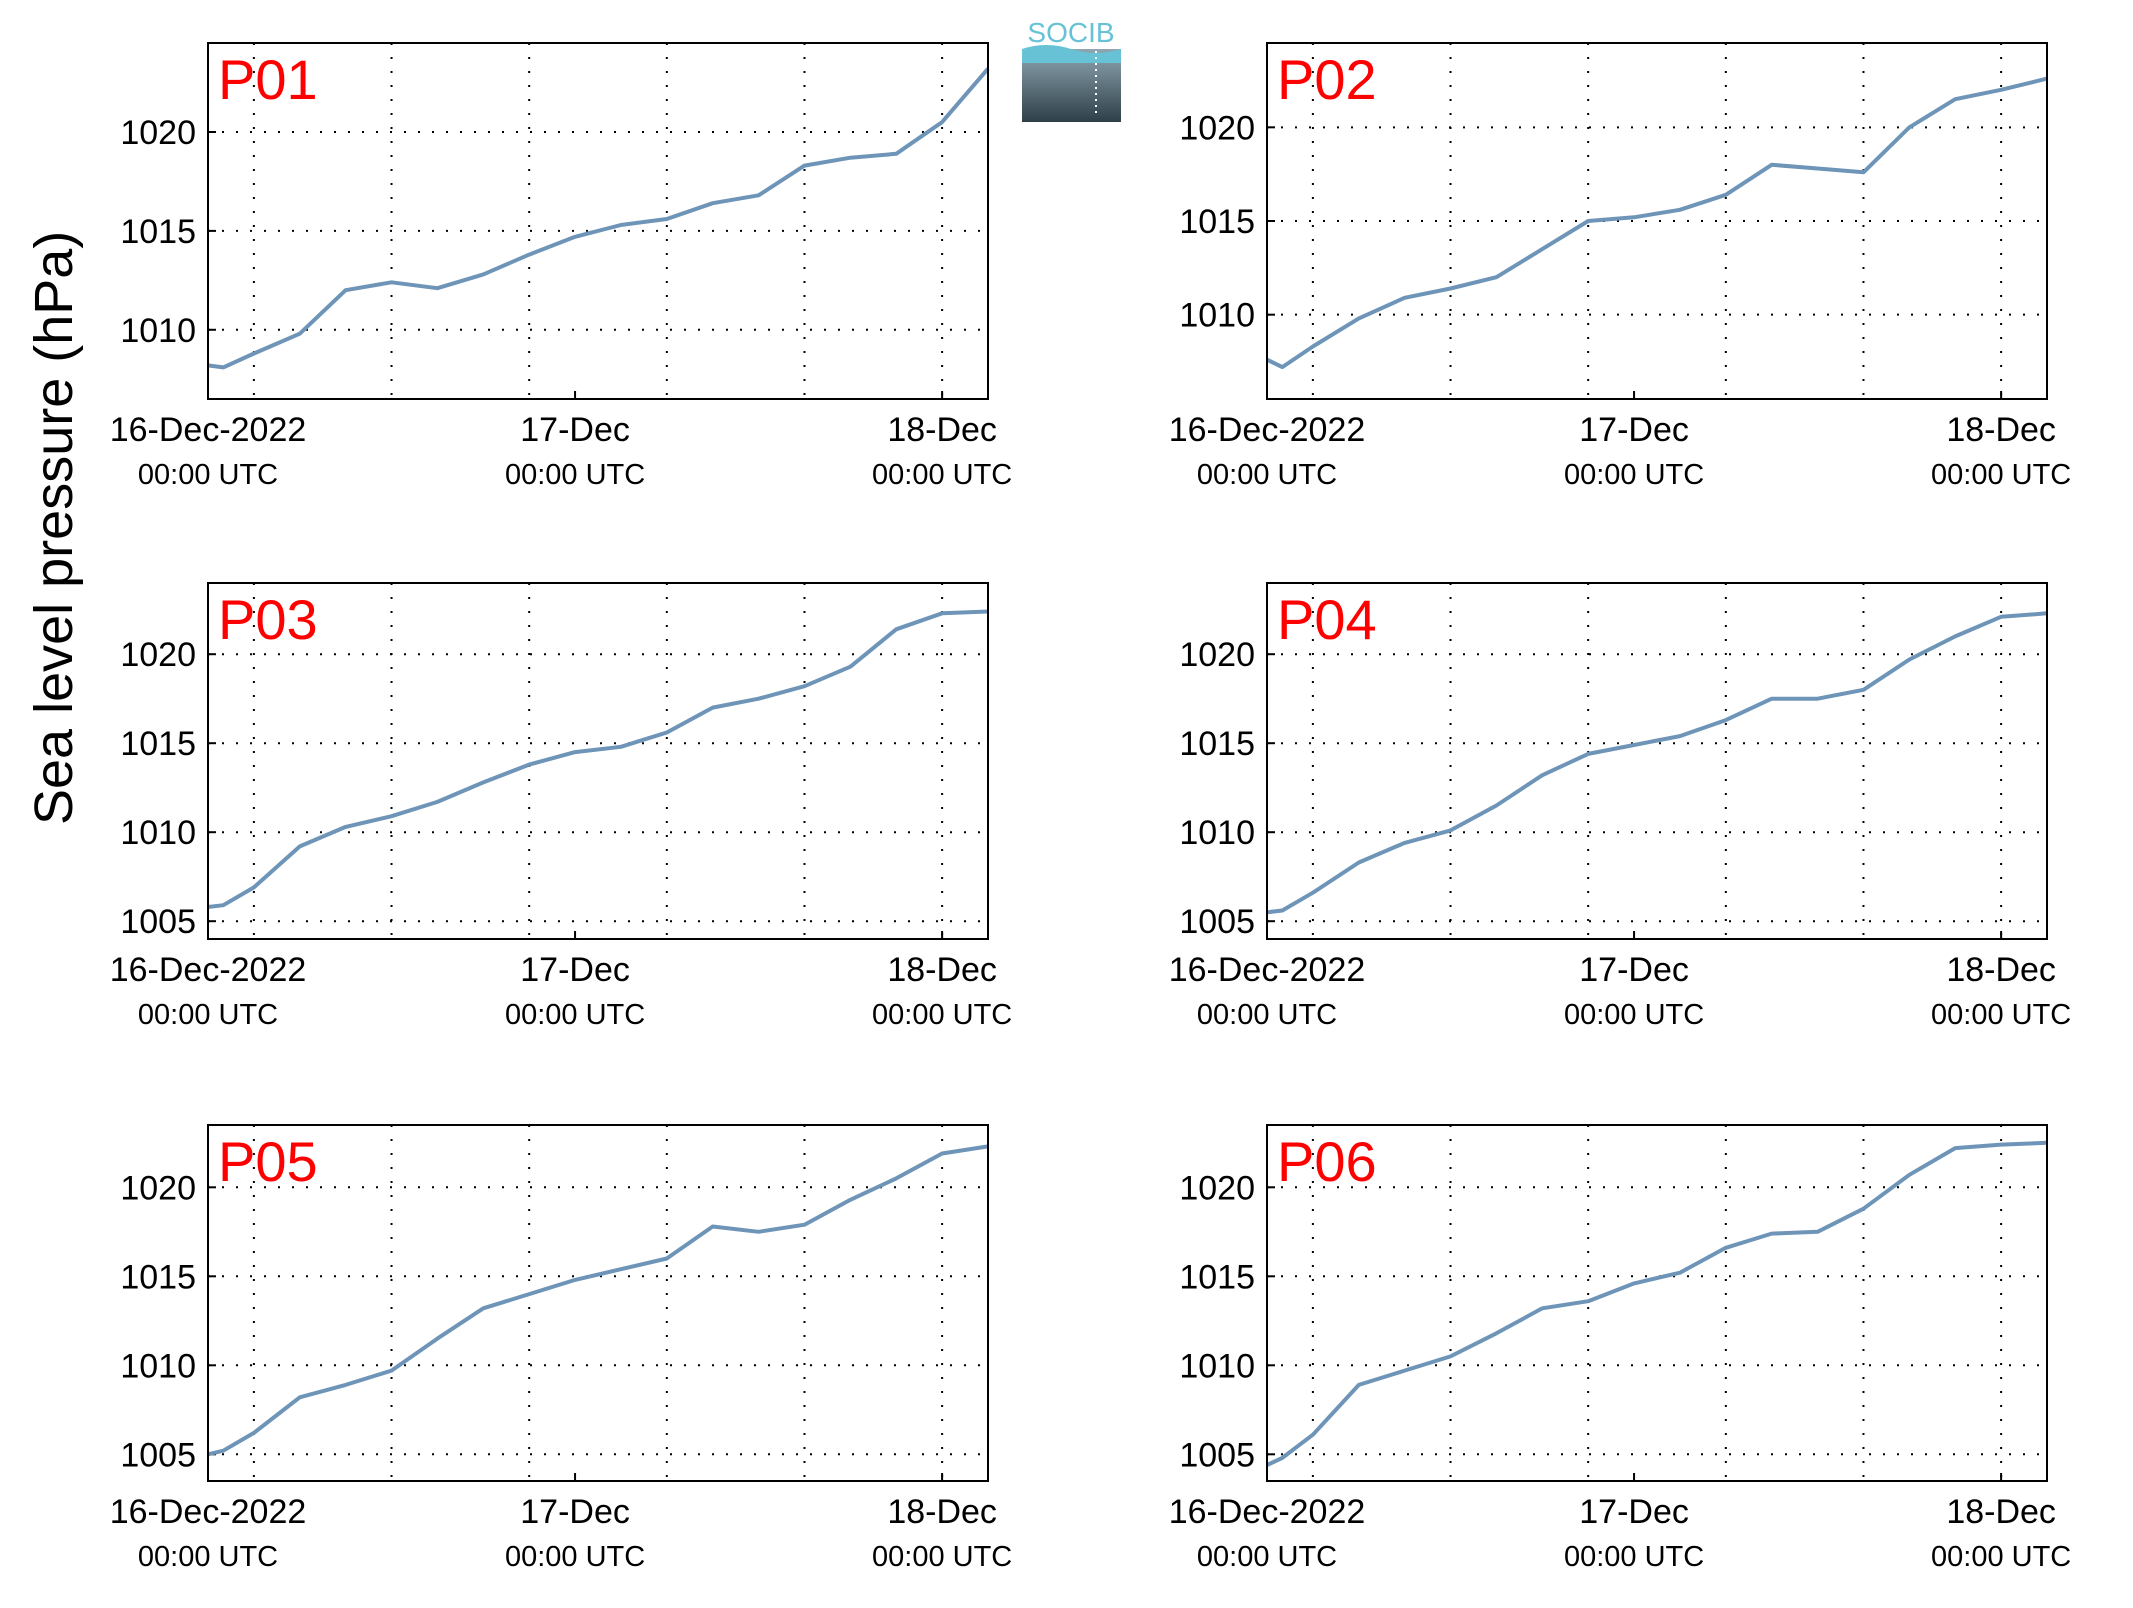 This screenshot has height=1608, width=2133. Describe the element at coordinates (54, 528) in the screenshot. I see `y-axis-label: Sea level pressure (hPa)` at that location.